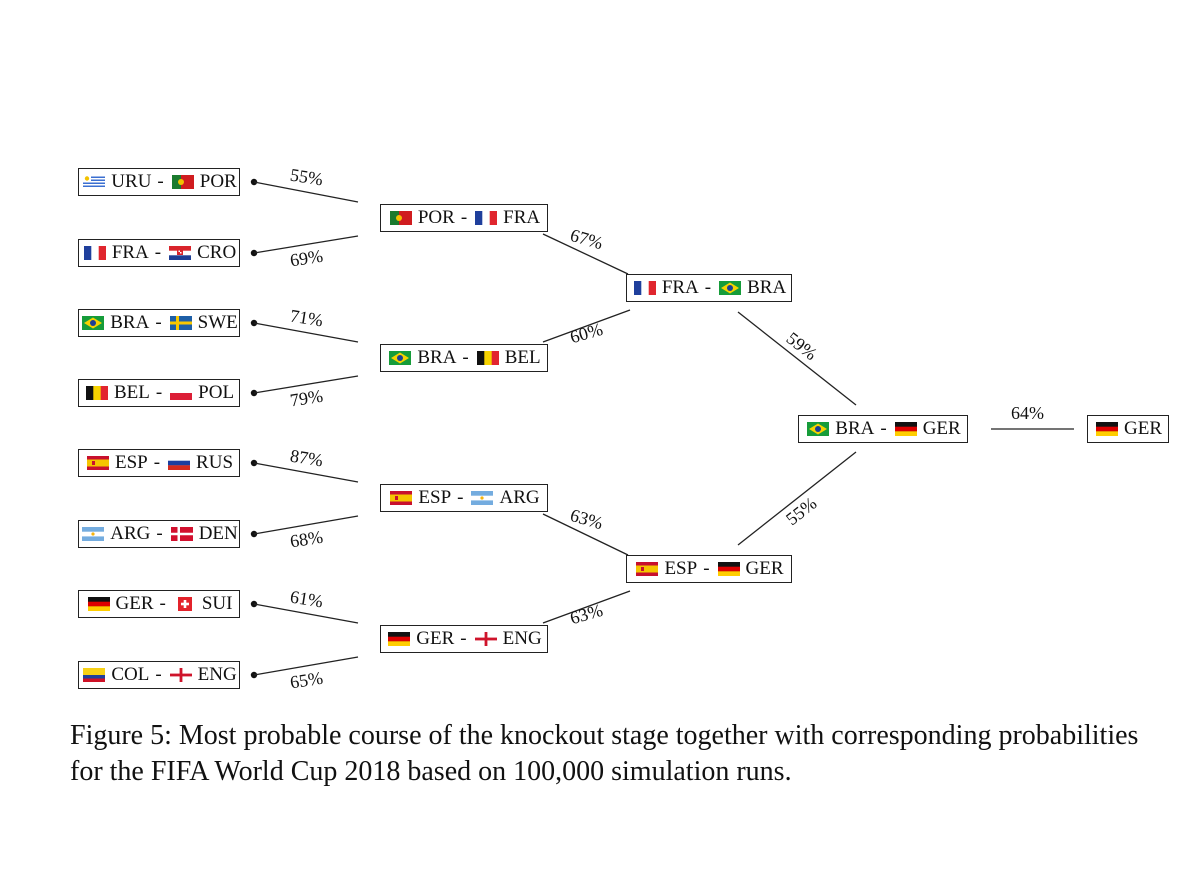  Describe the element at coordinates (215, 462) in the screenshot. I see `team-b-code: RUS` at that location.